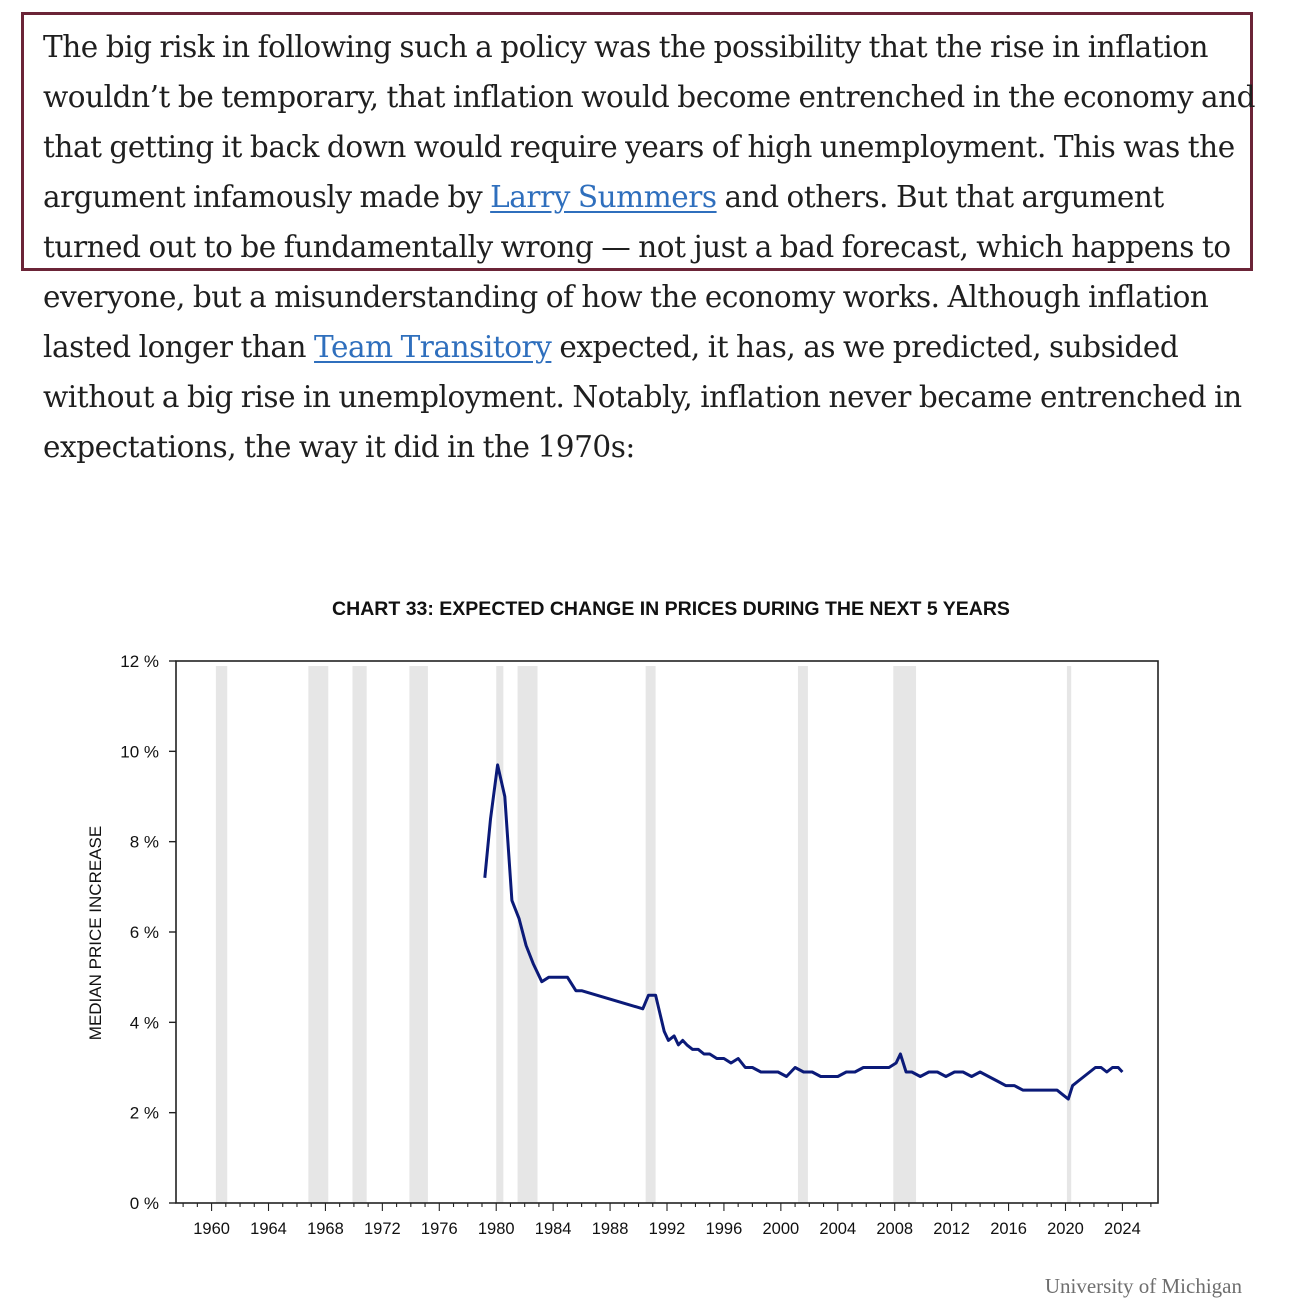 The height and width of the screenshot is (1310, 1292). I want to click on y-tick-label: 0 %, so click(144, 1203).